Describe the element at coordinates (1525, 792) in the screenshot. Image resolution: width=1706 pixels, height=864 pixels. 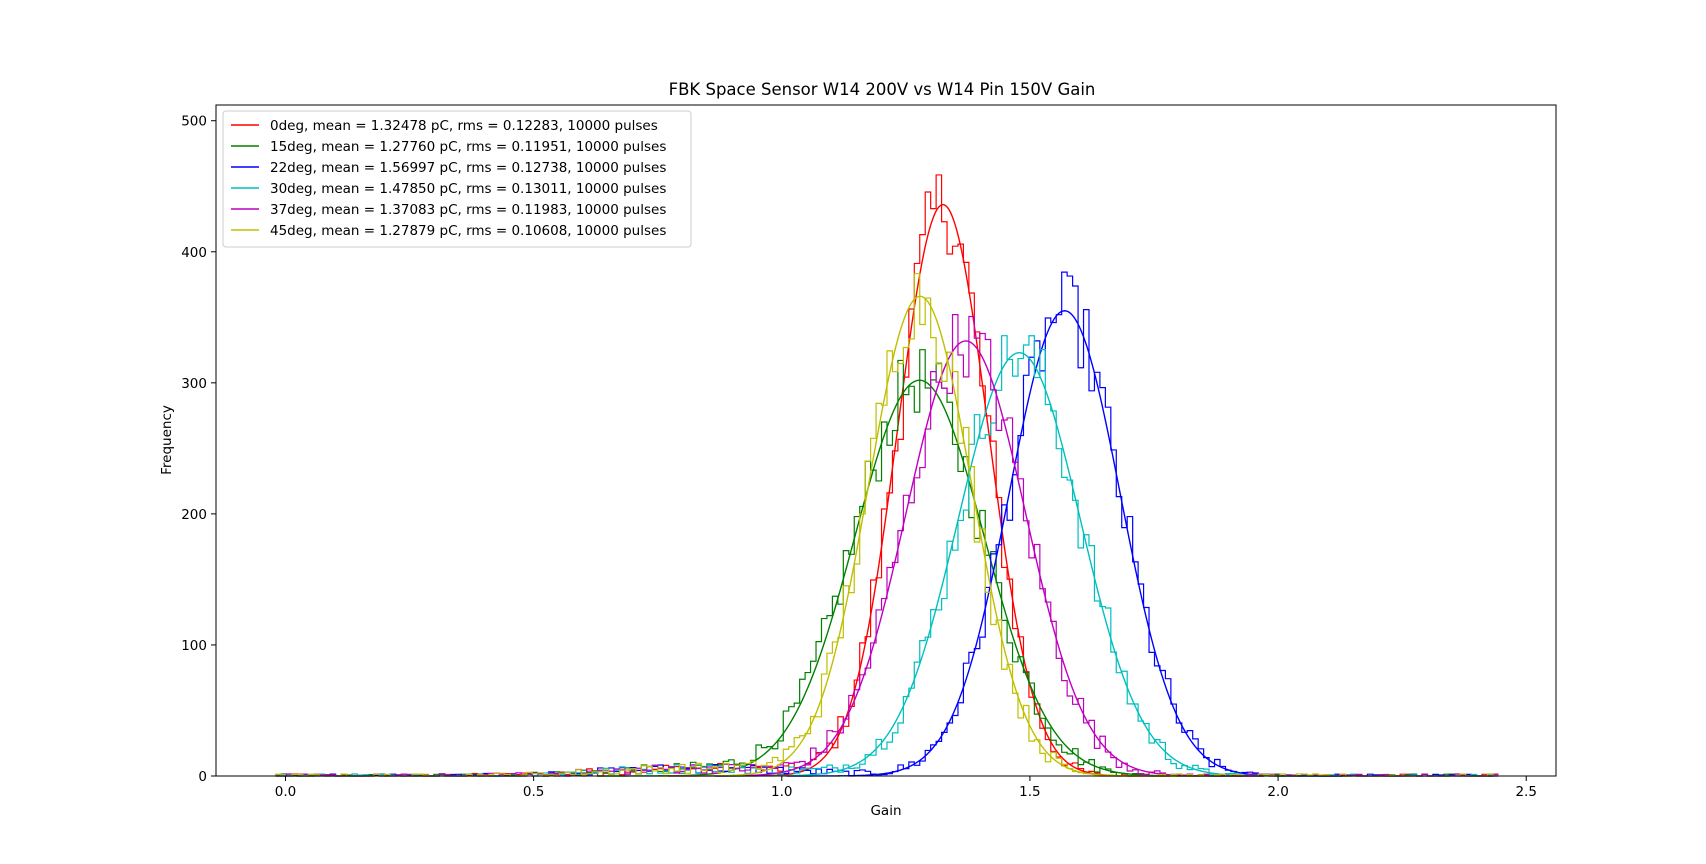
I see `x-tick-label: 2.5` at that location.